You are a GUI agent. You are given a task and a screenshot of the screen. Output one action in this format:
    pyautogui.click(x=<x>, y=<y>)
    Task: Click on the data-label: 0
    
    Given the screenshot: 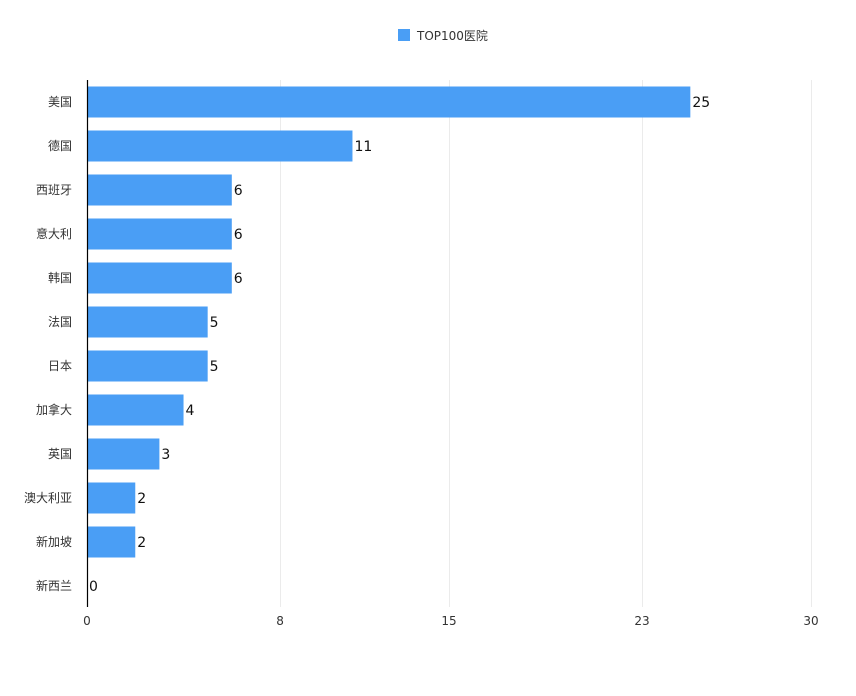 What is the action you would take?
    pyautogui.click(x=93, y=587)
    